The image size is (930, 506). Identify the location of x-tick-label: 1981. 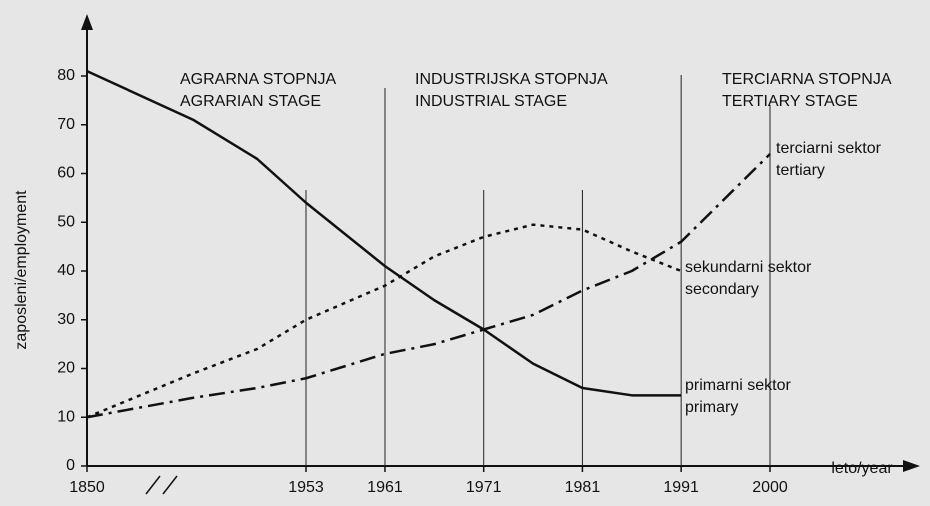
(583, 487).